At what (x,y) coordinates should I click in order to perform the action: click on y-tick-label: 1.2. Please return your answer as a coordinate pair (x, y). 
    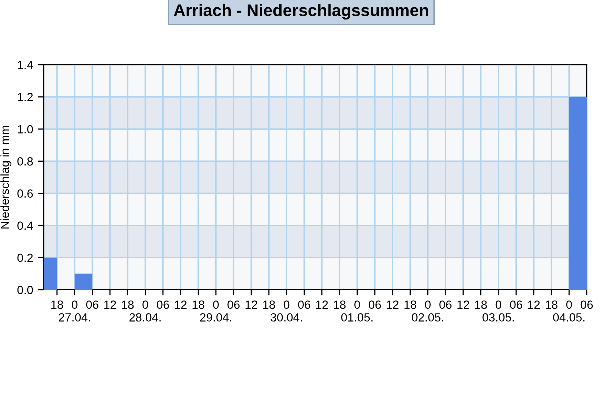
    Looking at the image, I should click on (25, 97).